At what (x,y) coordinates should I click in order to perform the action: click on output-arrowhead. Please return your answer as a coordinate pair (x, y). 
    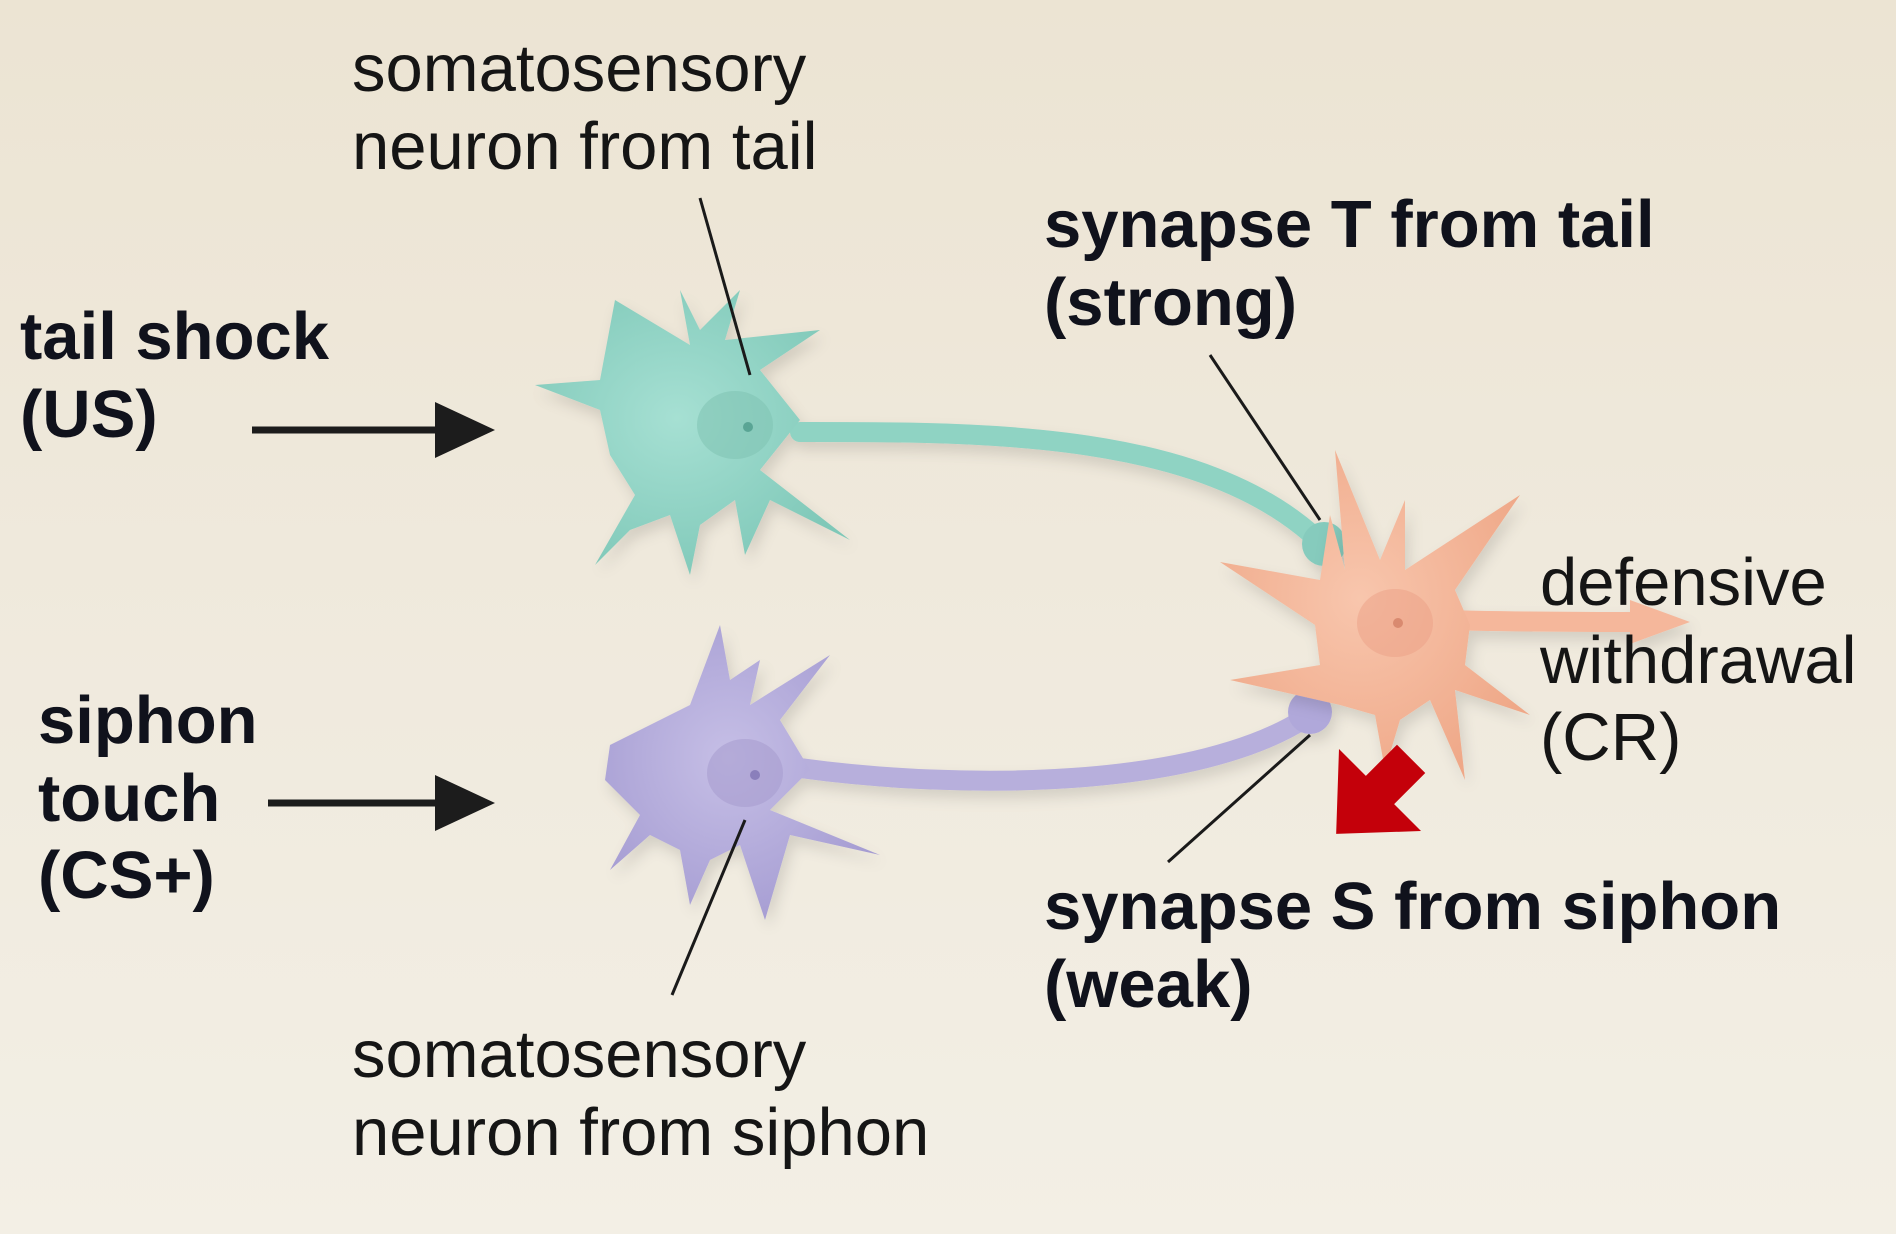
    Looking at the image, I should click on (1660, 622).